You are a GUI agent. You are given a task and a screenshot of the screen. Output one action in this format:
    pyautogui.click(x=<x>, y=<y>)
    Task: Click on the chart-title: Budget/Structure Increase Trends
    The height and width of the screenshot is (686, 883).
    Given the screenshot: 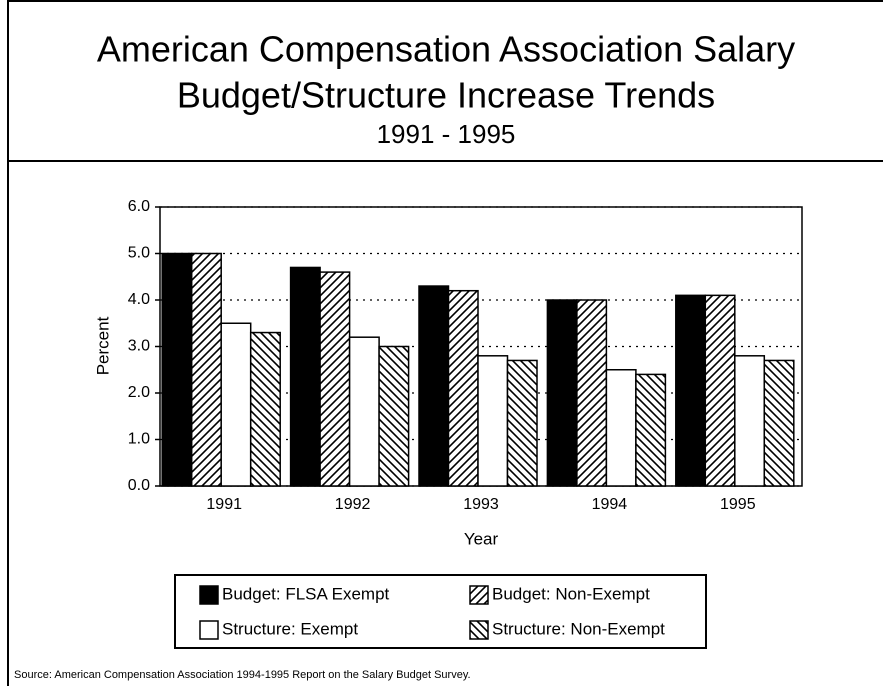 What is the action you would take?
    pyautogui.click(x=446, y=95)
    